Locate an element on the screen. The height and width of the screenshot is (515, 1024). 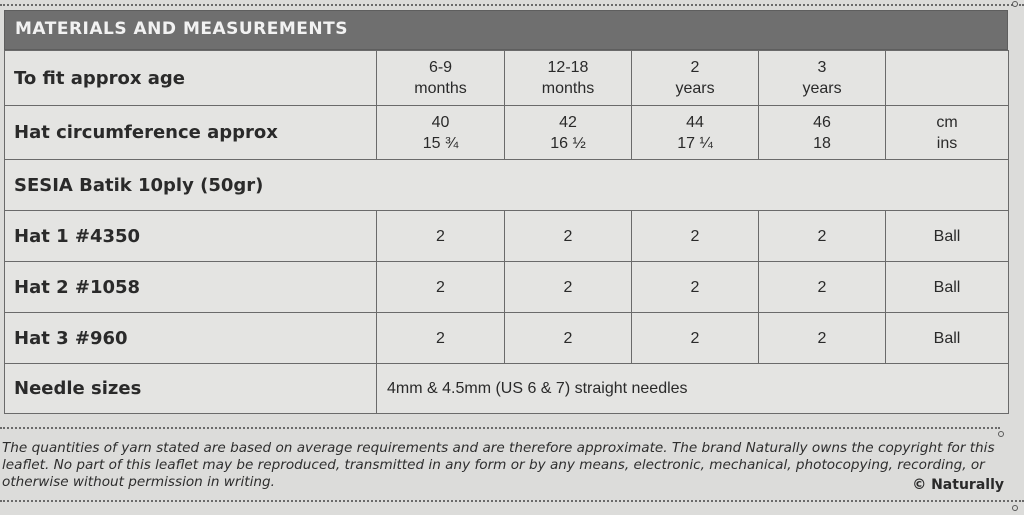
section-title: MATERIALS AND MEASUREMENTS is located at coordinates (506, 30).